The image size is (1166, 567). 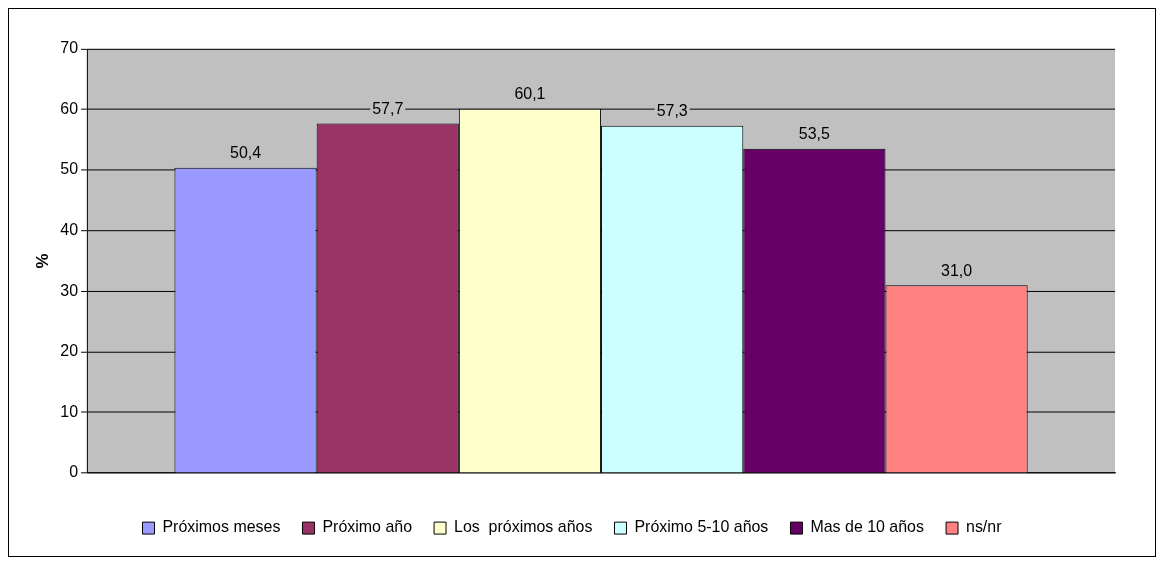 What do you see at coordinates (814, 134) in the screenshot?
I see `data-label: 53,5` at bounding box center [814, 134].